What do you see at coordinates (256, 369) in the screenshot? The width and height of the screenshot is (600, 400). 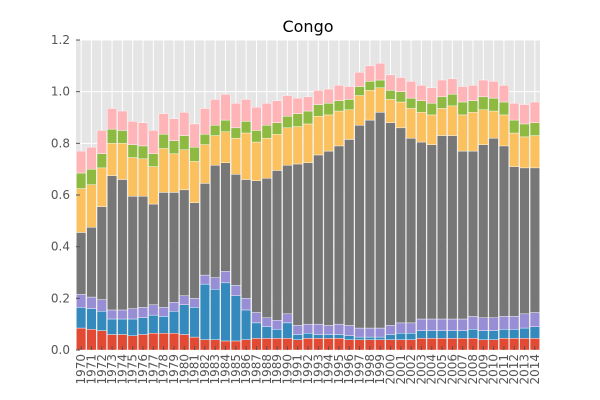 I see `x-tick-label: 1987` at bounding box center [256, 369].